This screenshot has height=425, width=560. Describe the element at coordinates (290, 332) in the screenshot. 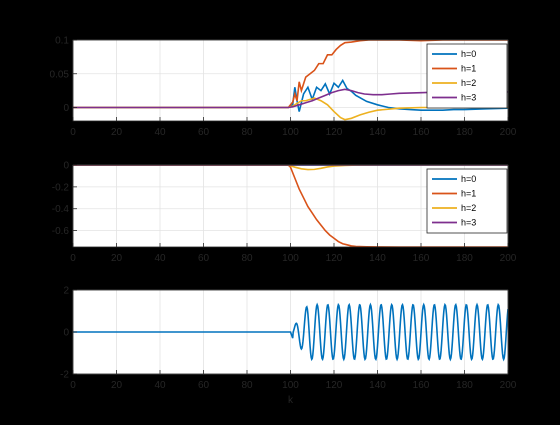

I see `series-line-signal` at that location.